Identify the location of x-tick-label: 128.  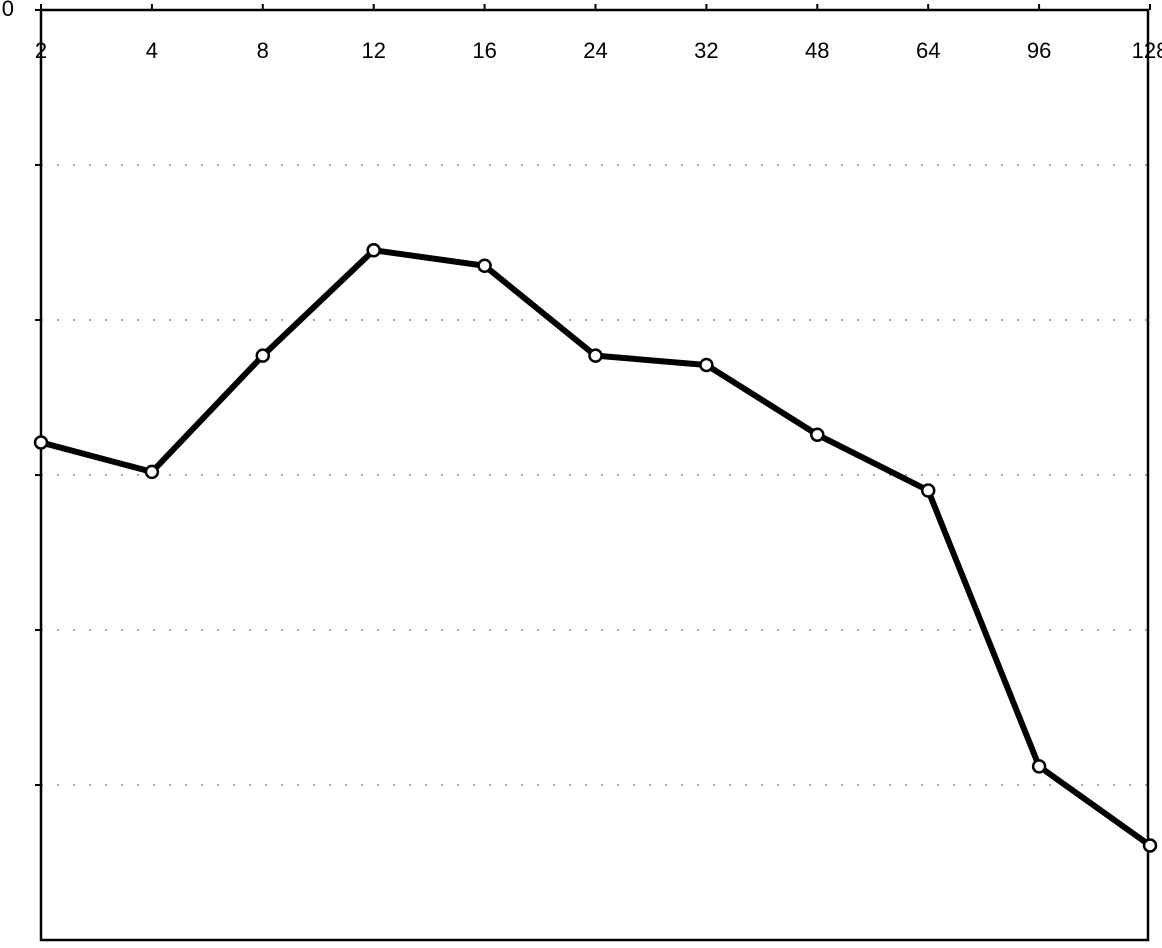
(1147, 50).